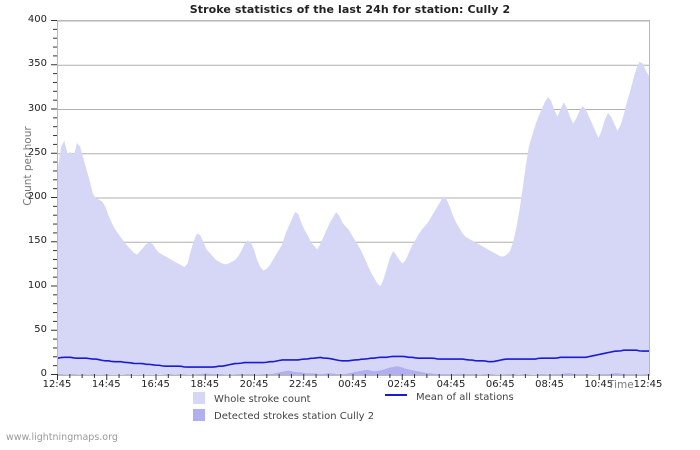 This screenshot has height=450, width=700. Describe the element at coordinates (37, 108) in the screenshot. I see `y-tick-label: 300` at that location.